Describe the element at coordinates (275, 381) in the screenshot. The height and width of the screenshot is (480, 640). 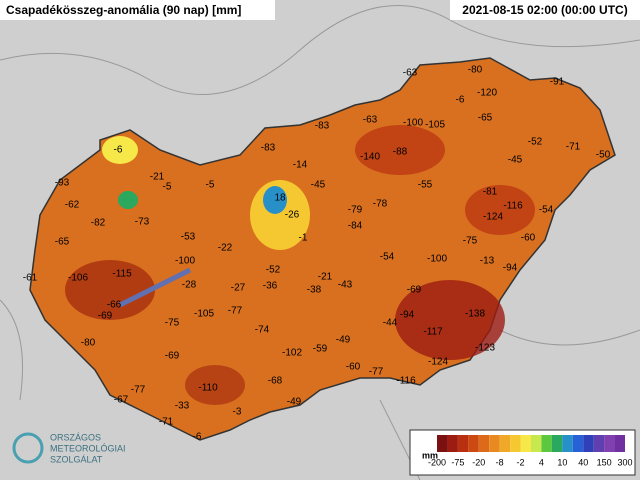
I see `station-value: -68` at that location.